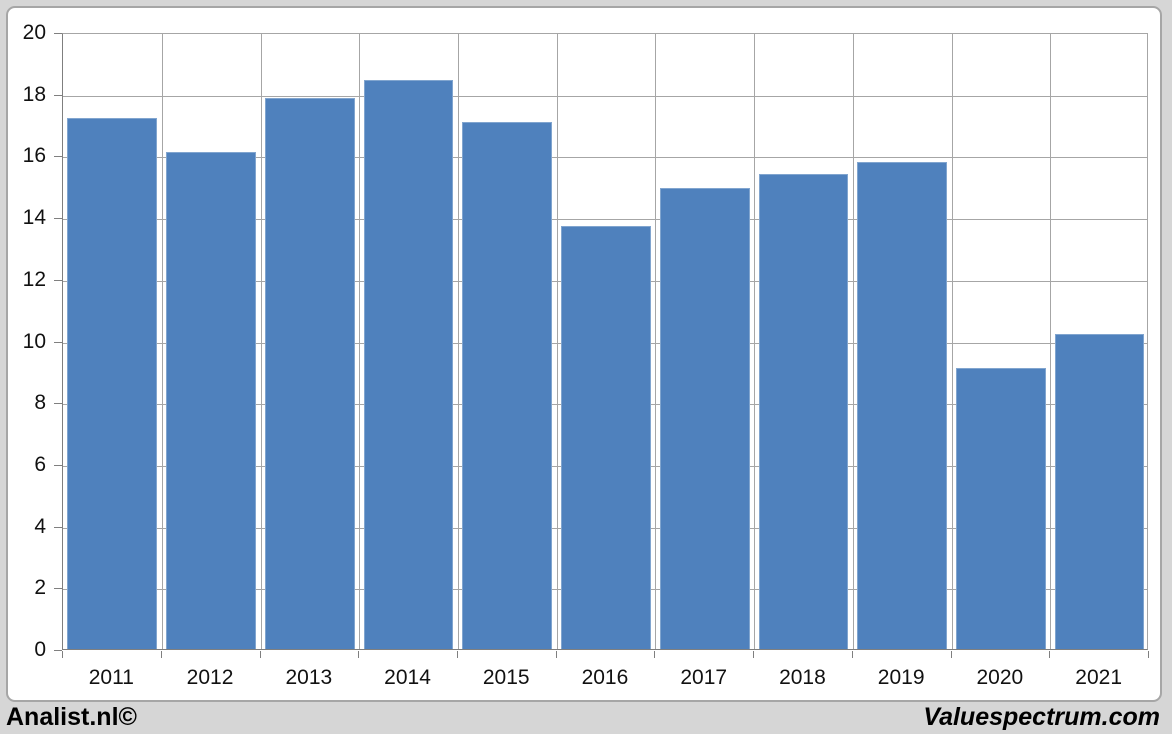 This screenshot has height=734, width=1172. What do you see at coordinates (34, 156) in the screenshot?
I see `y-tick-label: 16` at bounding box center [34, 156].